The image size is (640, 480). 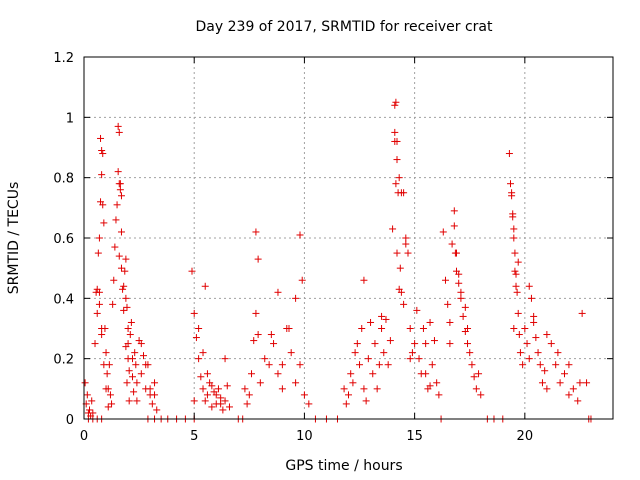 I want to click on y-axis-title: SRMTID / TECUs, so click(x=14, y=238).